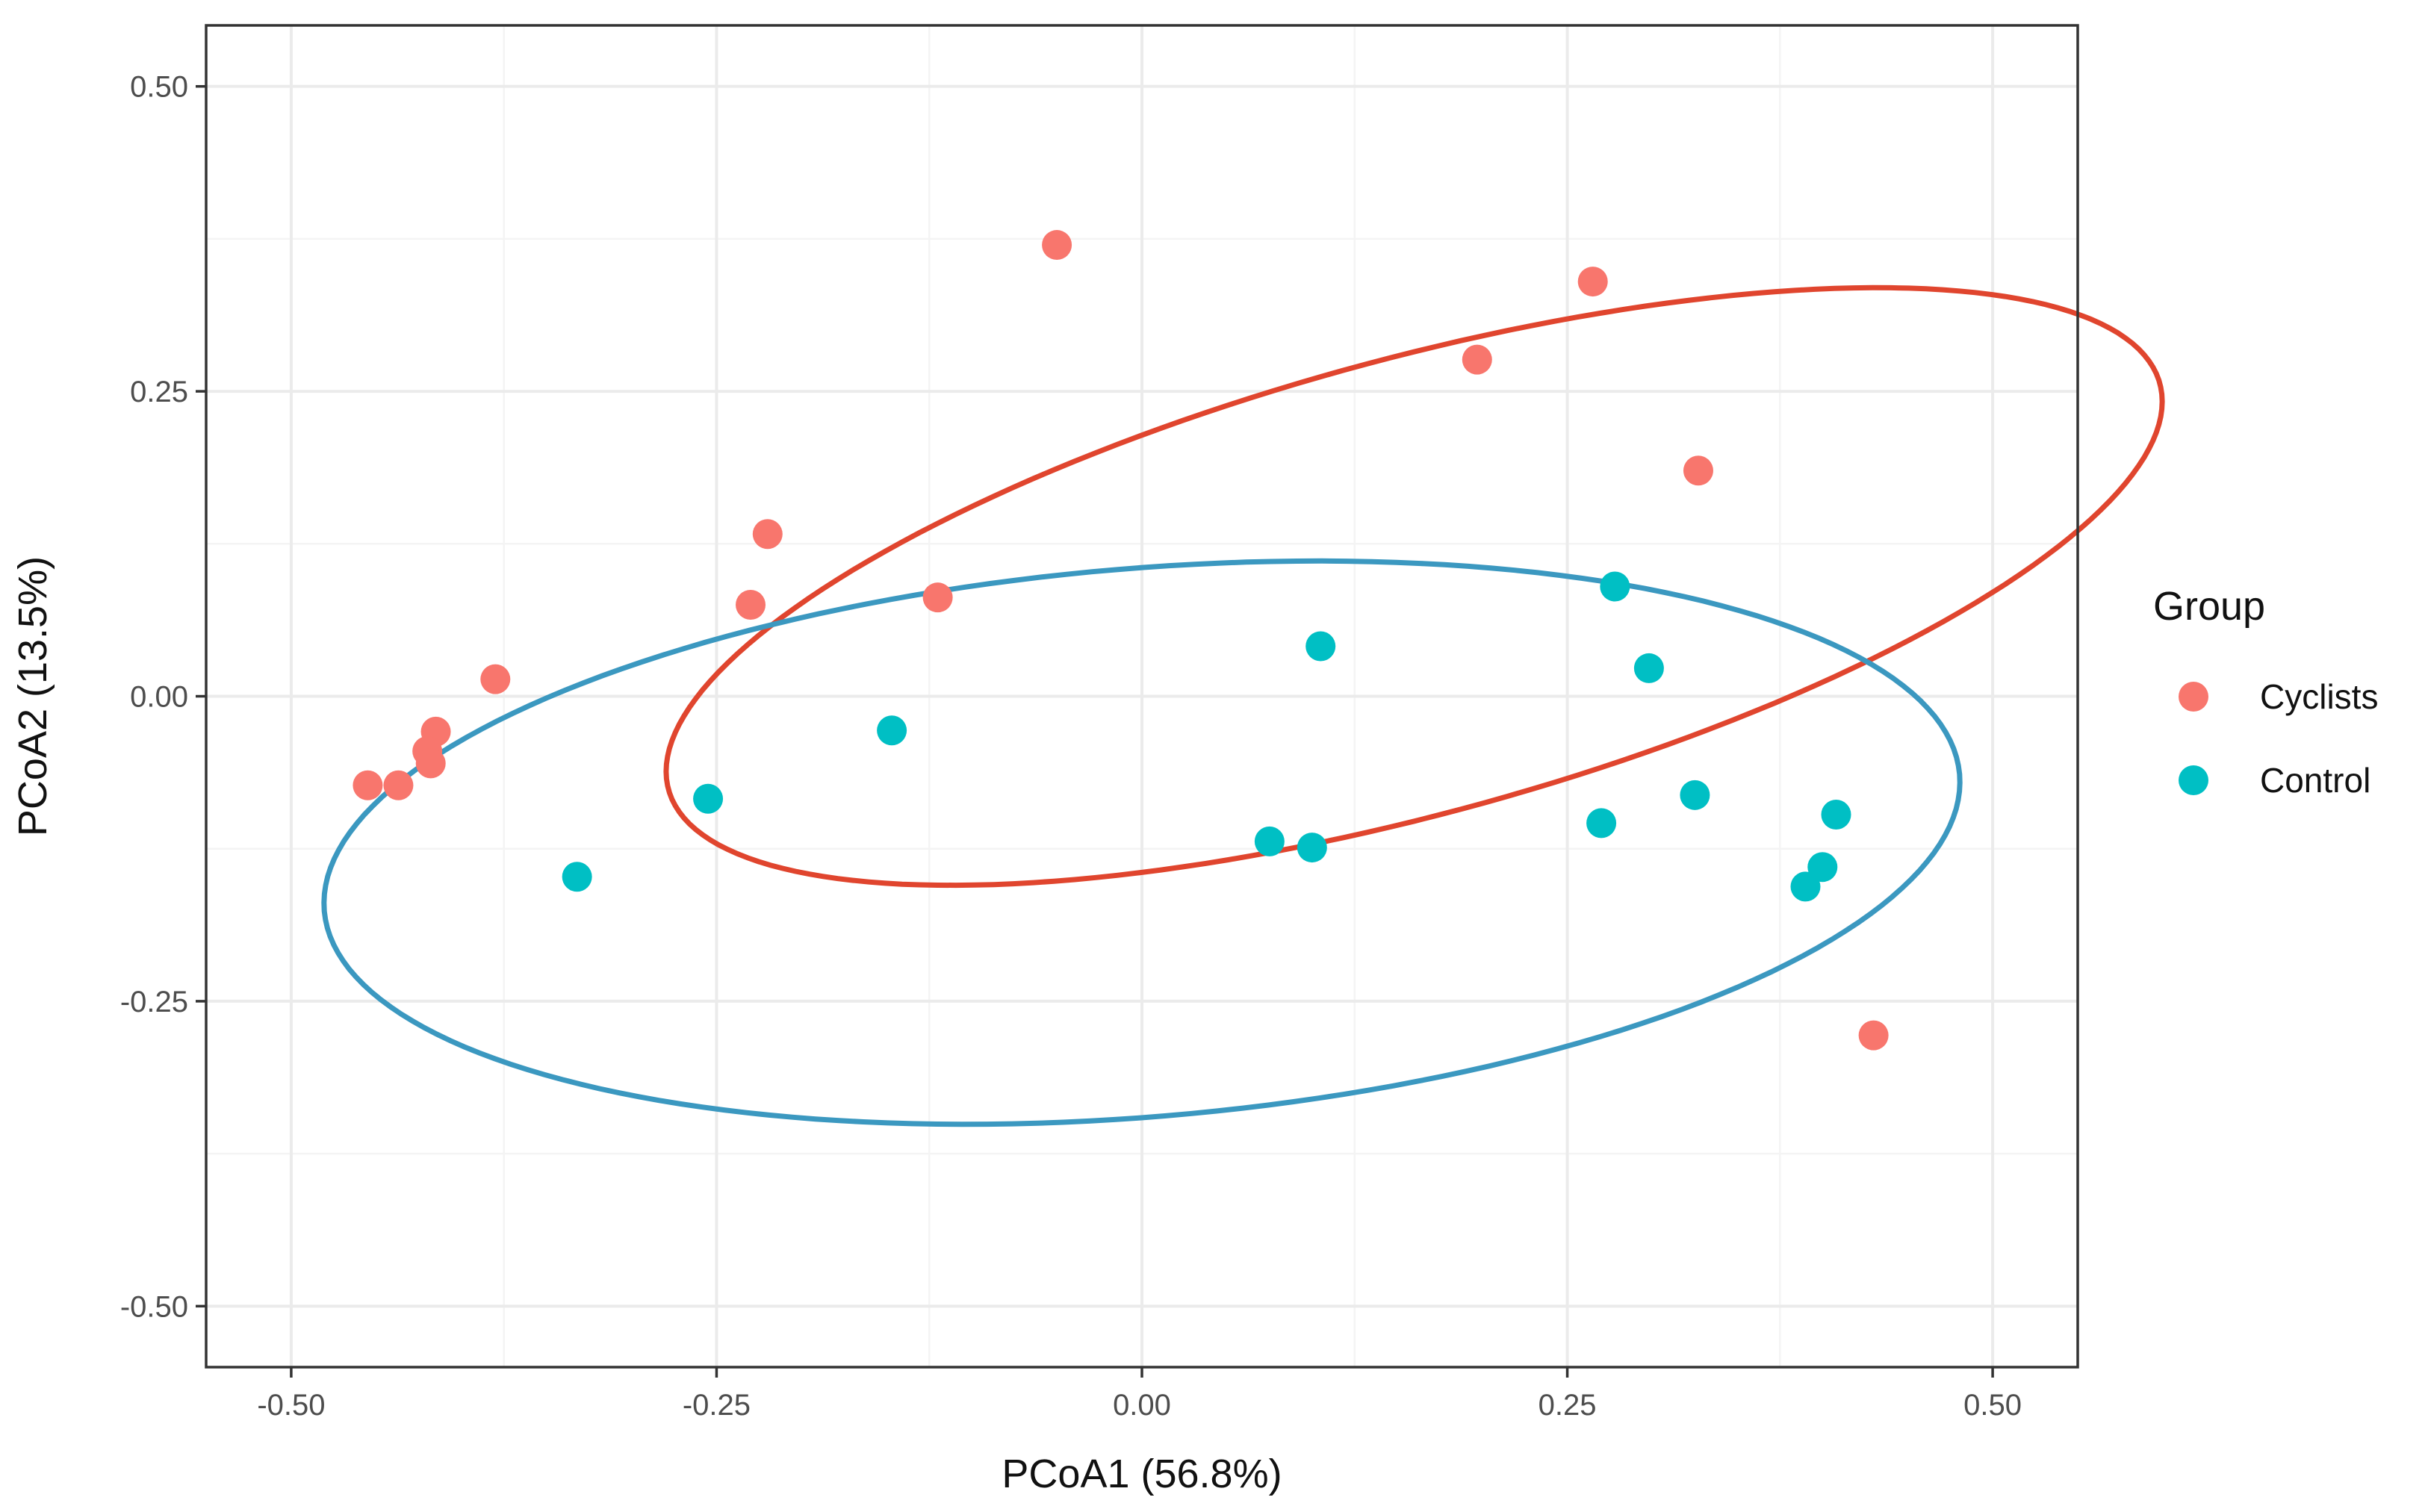 The width and height of the screenshot is (2428, 1512). What do you see at coordinates (2194, 780) in the screenshot?
I see `legend-key-control` at bounding box center [2194, 780].